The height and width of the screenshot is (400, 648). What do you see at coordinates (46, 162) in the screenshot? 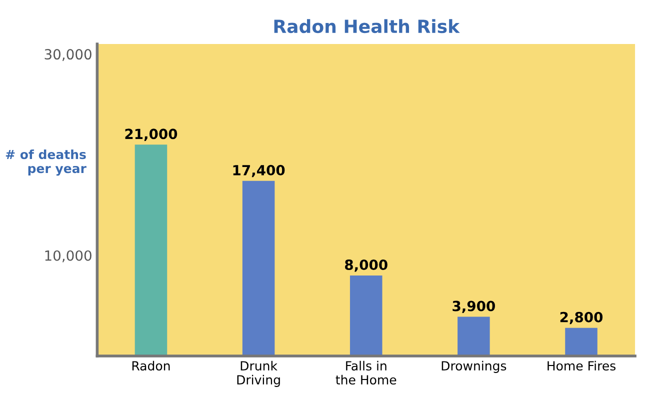
I see `y-axis-title: # of deaths per year` at bounding box center [46, 162].